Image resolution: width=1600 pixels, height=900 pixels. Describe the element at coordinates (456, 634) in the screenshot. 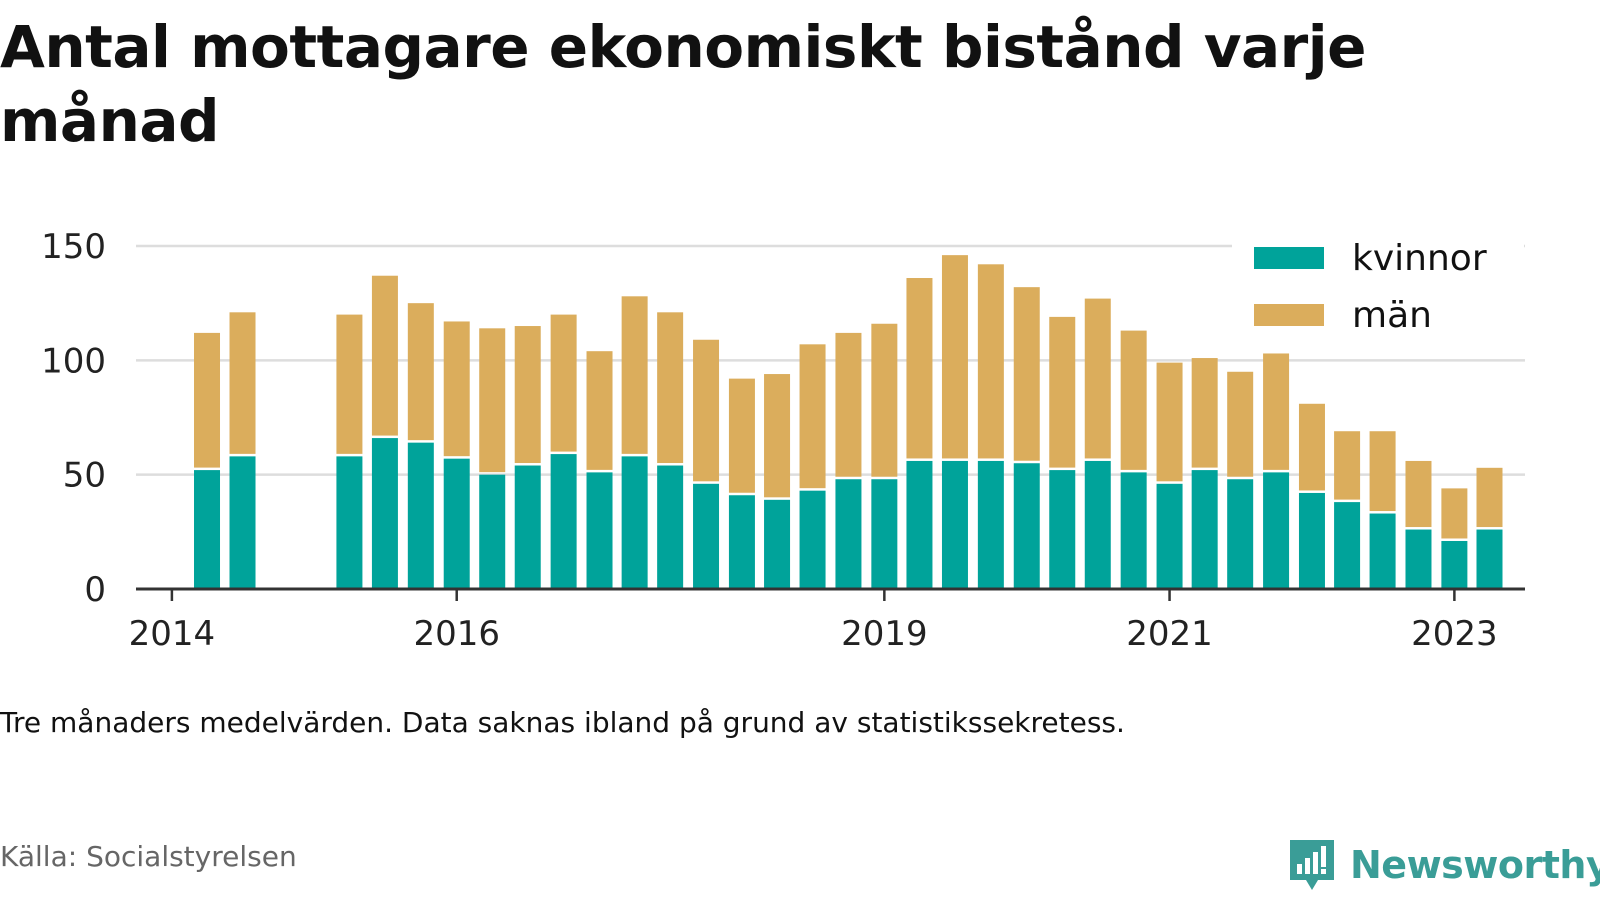

I see `x-tick-label: 2016` at that location.